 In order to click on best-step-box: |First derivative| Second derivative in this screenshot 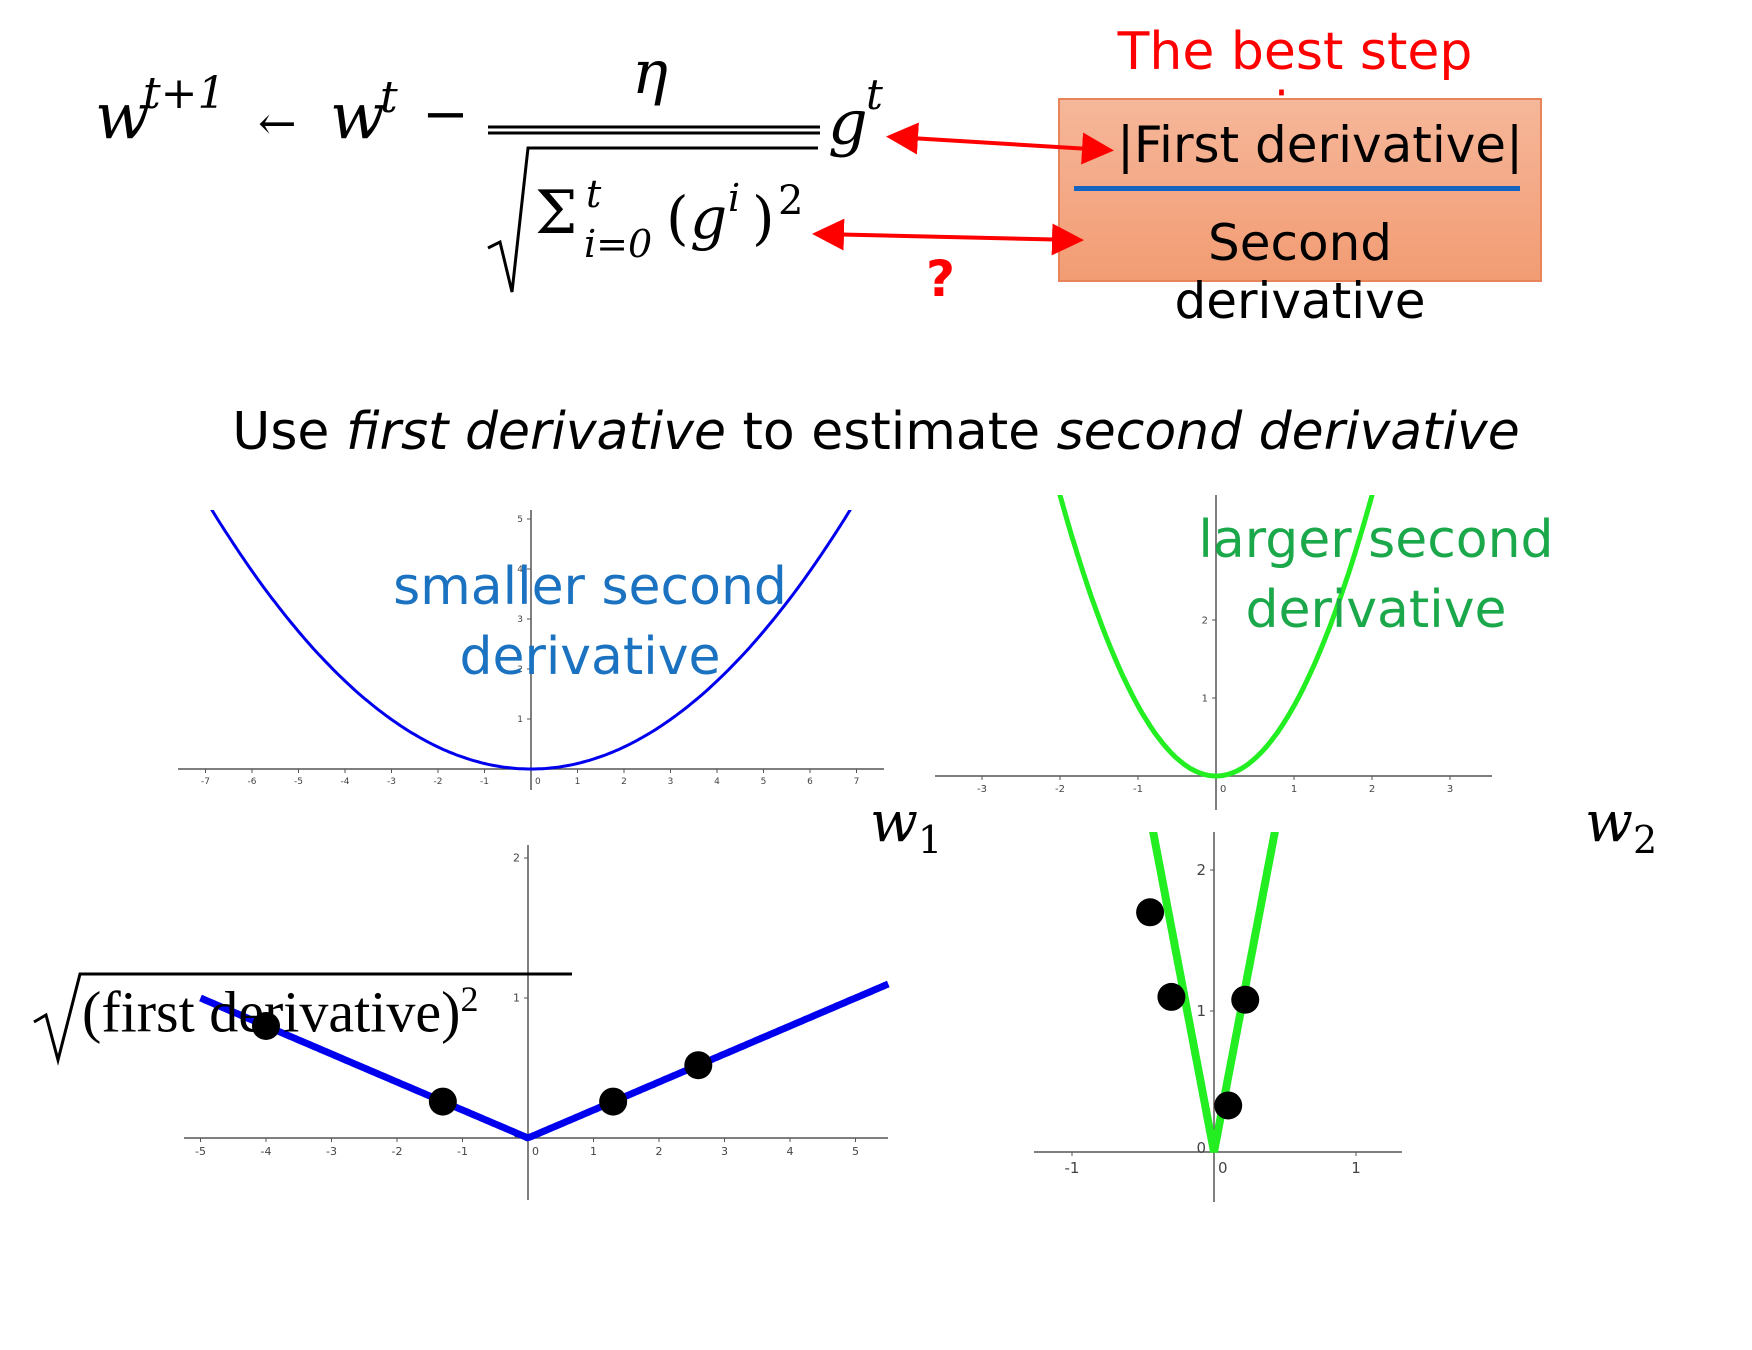, I will do `click(1300, 214)`.